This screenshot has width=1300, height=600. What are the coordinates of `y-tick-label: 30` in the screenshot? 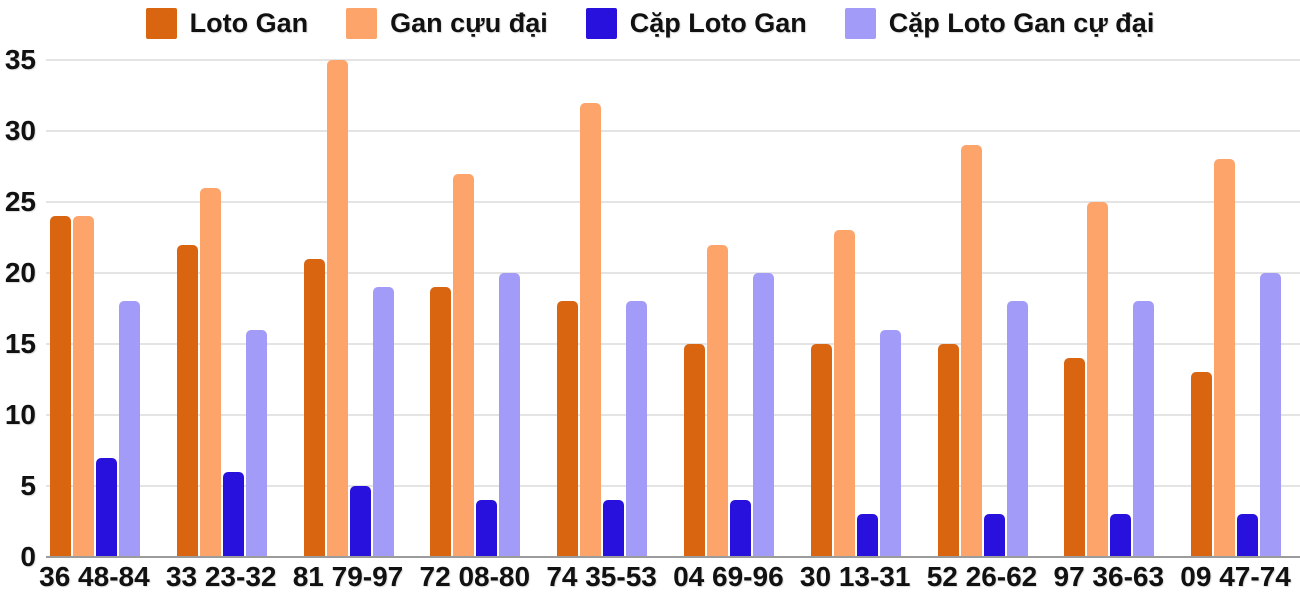 It's located at (20, 130).